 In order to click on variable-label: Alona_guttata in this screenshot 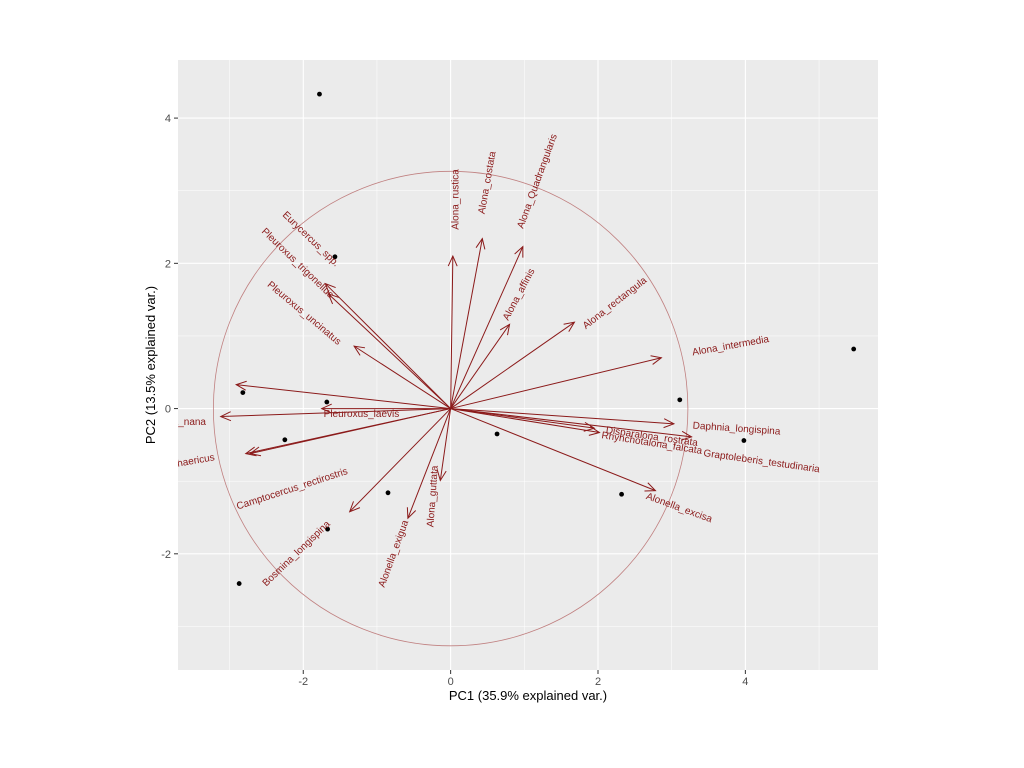, I will do `click(432, 496)`.